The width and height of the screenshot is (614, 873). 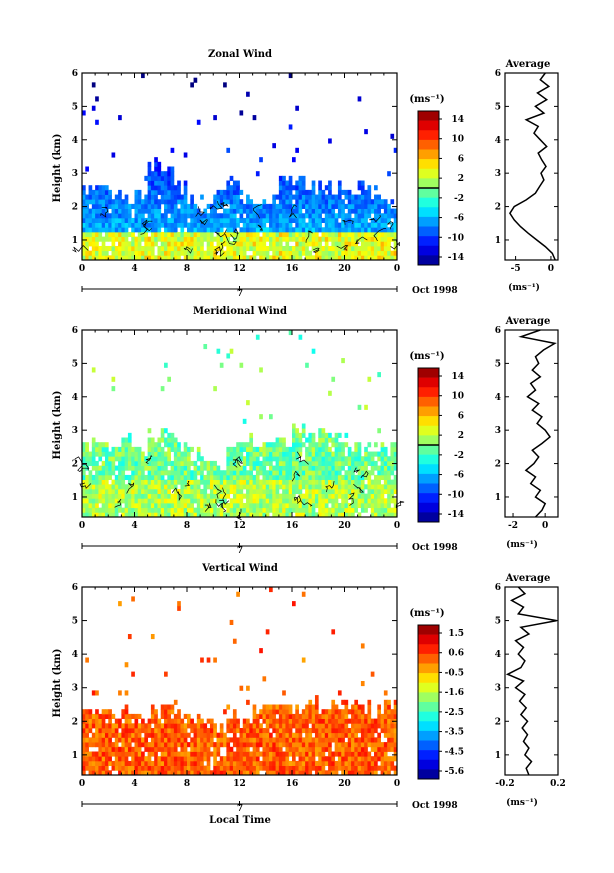 What do you see at coordinates (426, 356) in the screenshot?
I see `colorbar-unit: (ms⁻¹)` at bounding box center [426, 356].